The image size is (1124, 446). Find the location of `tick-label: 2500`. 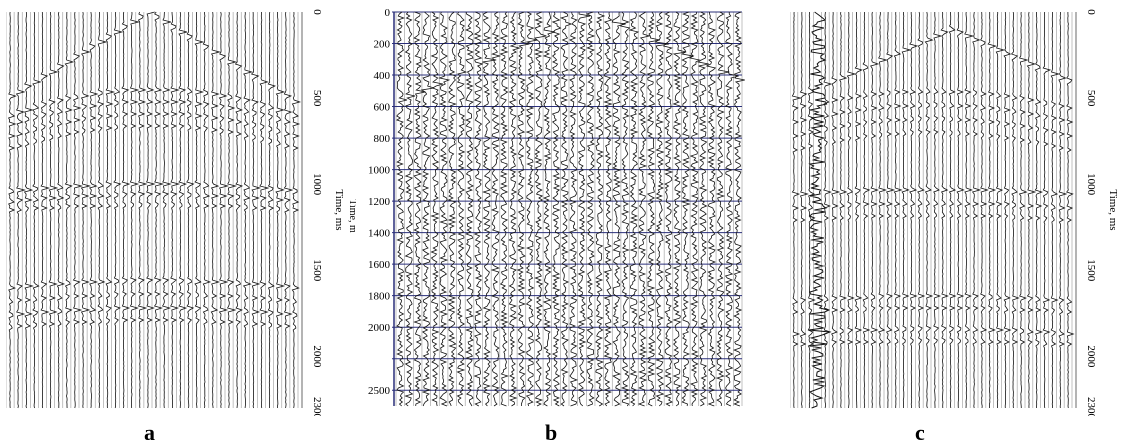

tick-label: 2500 is located at coordinates (379, 391).